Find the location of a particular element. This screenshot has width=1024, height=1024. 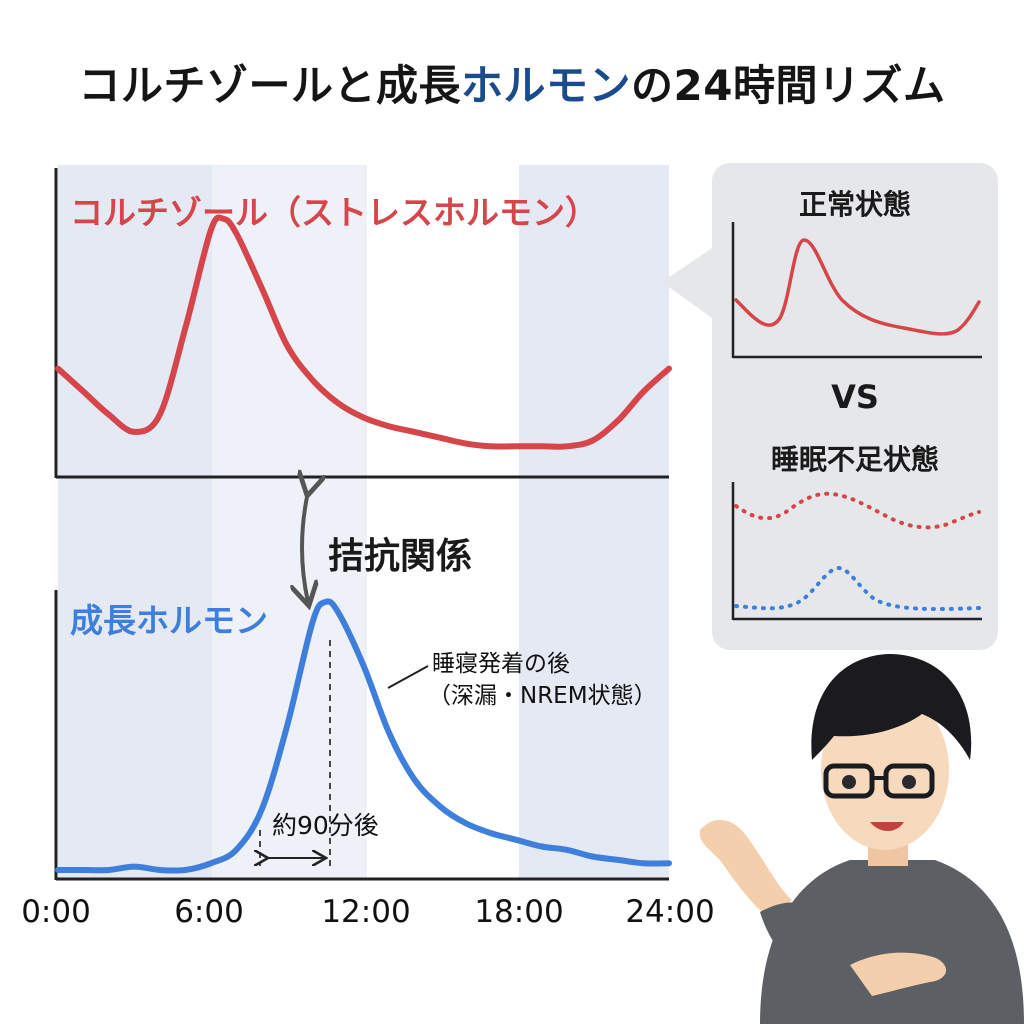

presenter-eye-left is located at coordinates (849, 782).